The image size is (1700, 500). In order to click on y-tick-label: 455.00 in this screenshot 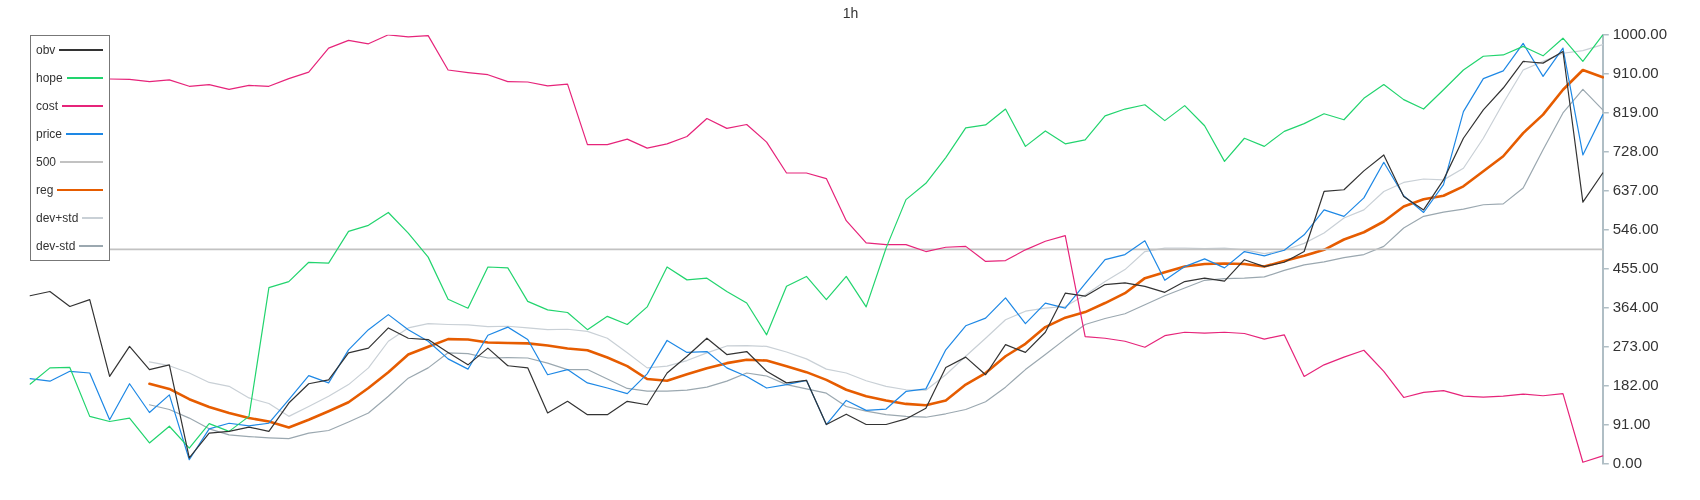, I will do `click(1635, 267)`.